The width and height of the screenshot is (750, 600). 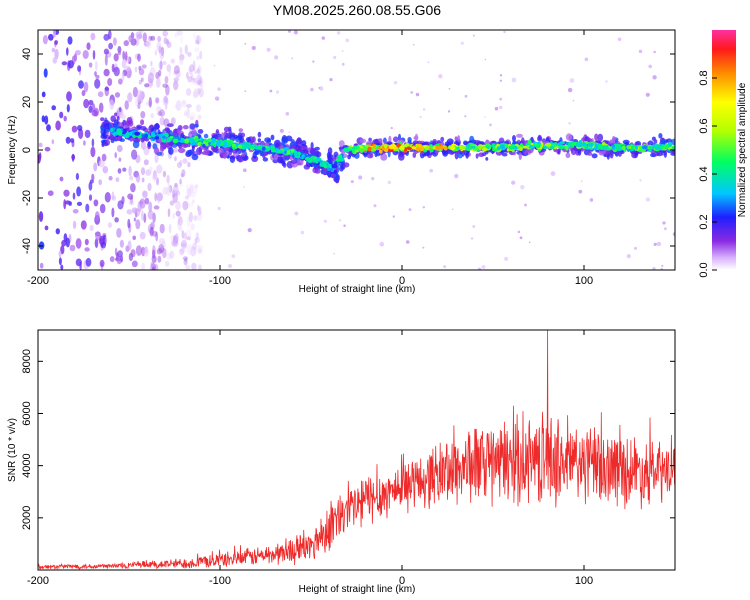 I want to click on x-tick-label: 0, so click(x=402, y=281).